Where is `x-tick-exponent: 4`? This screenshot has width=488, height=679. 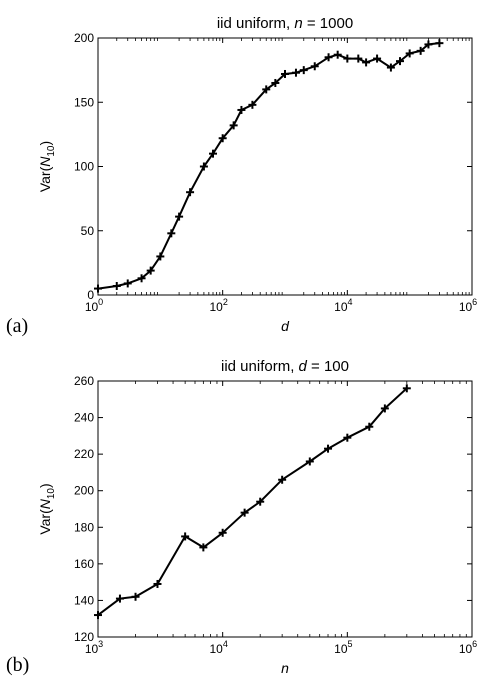
x-tick-exponent: 4 is located at coordinates (350, 302).